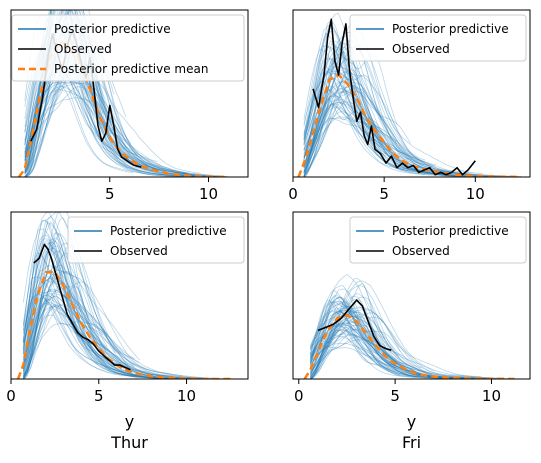 Image resolution: width=541 pixels, height=463 pixels. Describe the element at coordinates (131, 69) in the screenshot. I see `legend-label: Posterior predictive mean` at that location.